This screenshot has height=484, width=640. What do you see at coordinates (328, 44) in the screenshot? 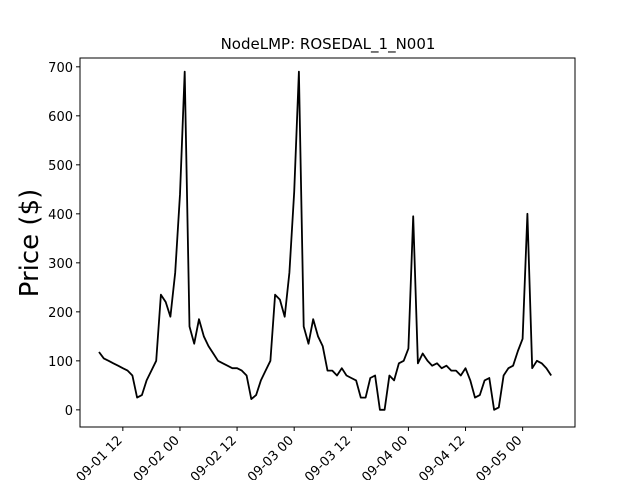
I see `chart-title: NodeLMP: ROSEDAL_1_N001` at bounding box center [328, 44].